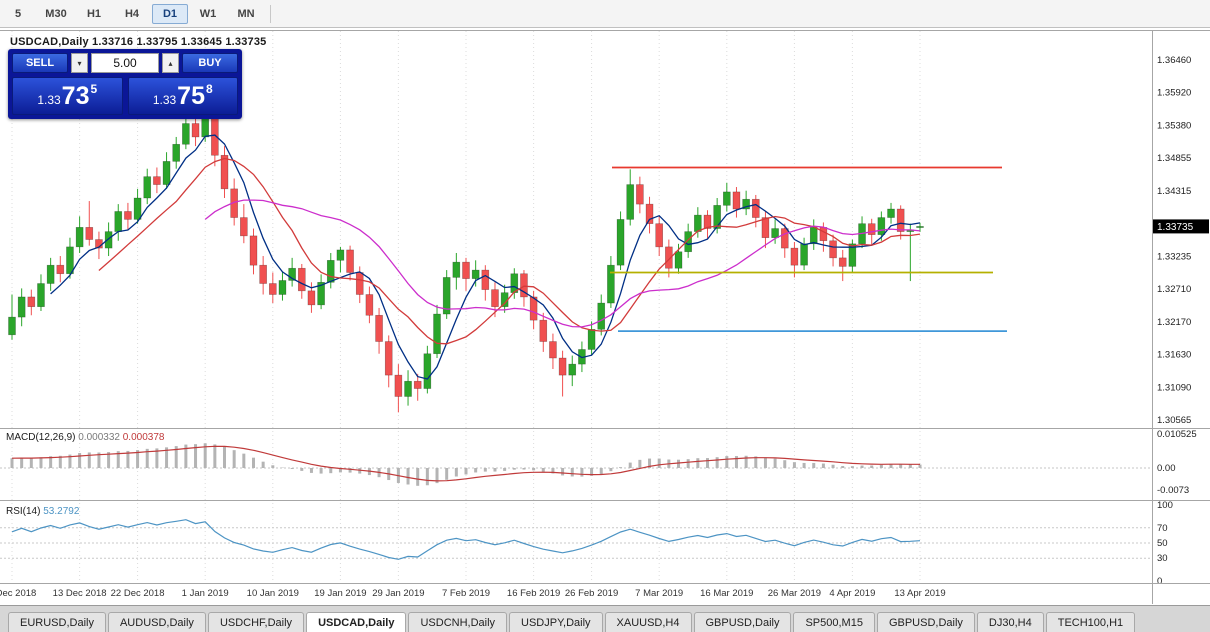  What do you see at coordinates (726, 593) in the screenshot?
I see `svg-text: 16 Mar 2019` at bounding box center [726, 593].